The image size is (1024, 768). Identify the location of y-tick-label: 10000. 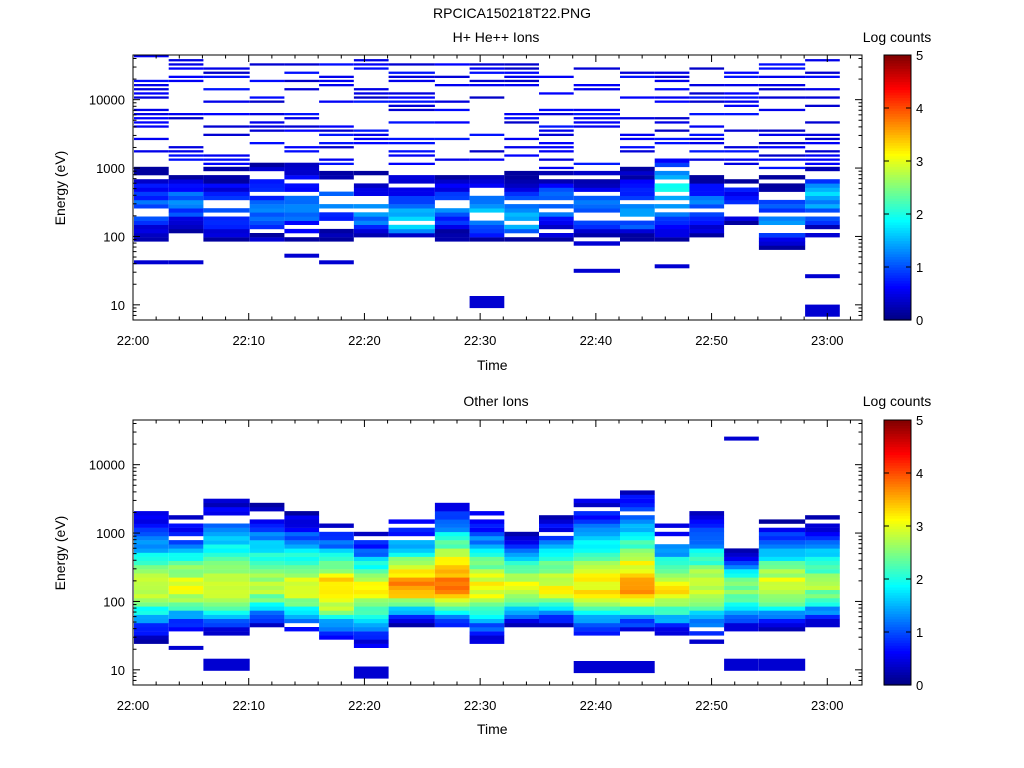
(107, 100).